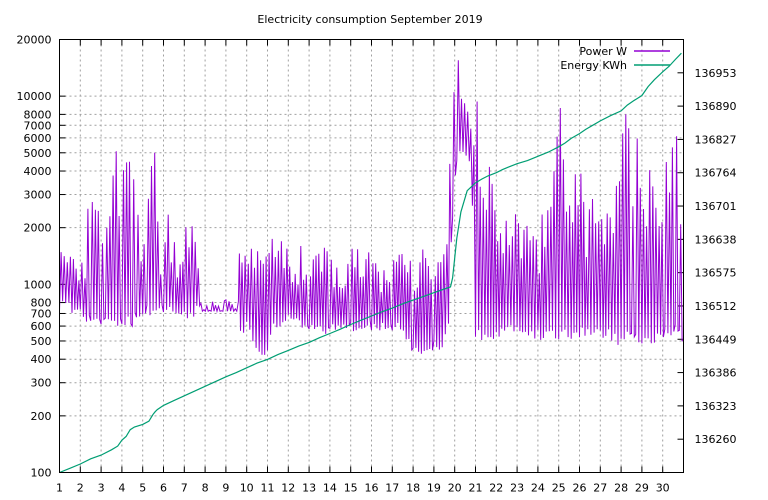 Image resolution: width=768 pixels, height=500 pixels. Describe the element at coordinates (372, 488) in the screenshot. I see `x-tick-label: 16` at that location.